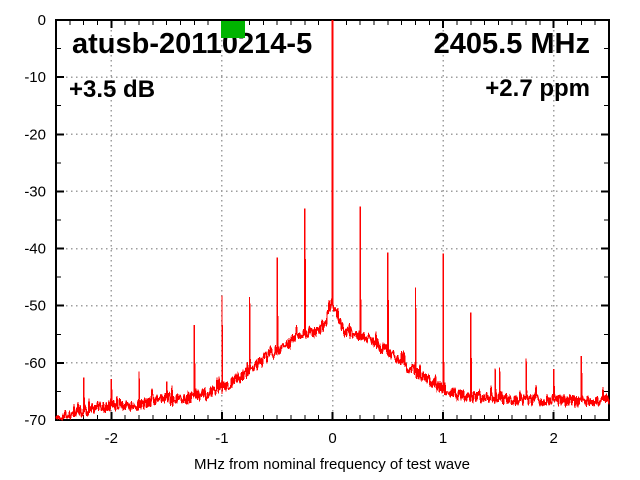  Describe the element at coordinates (512, 44) in the screenshot. I see `center-frequency-label: 2405.5 MHz` at that location.